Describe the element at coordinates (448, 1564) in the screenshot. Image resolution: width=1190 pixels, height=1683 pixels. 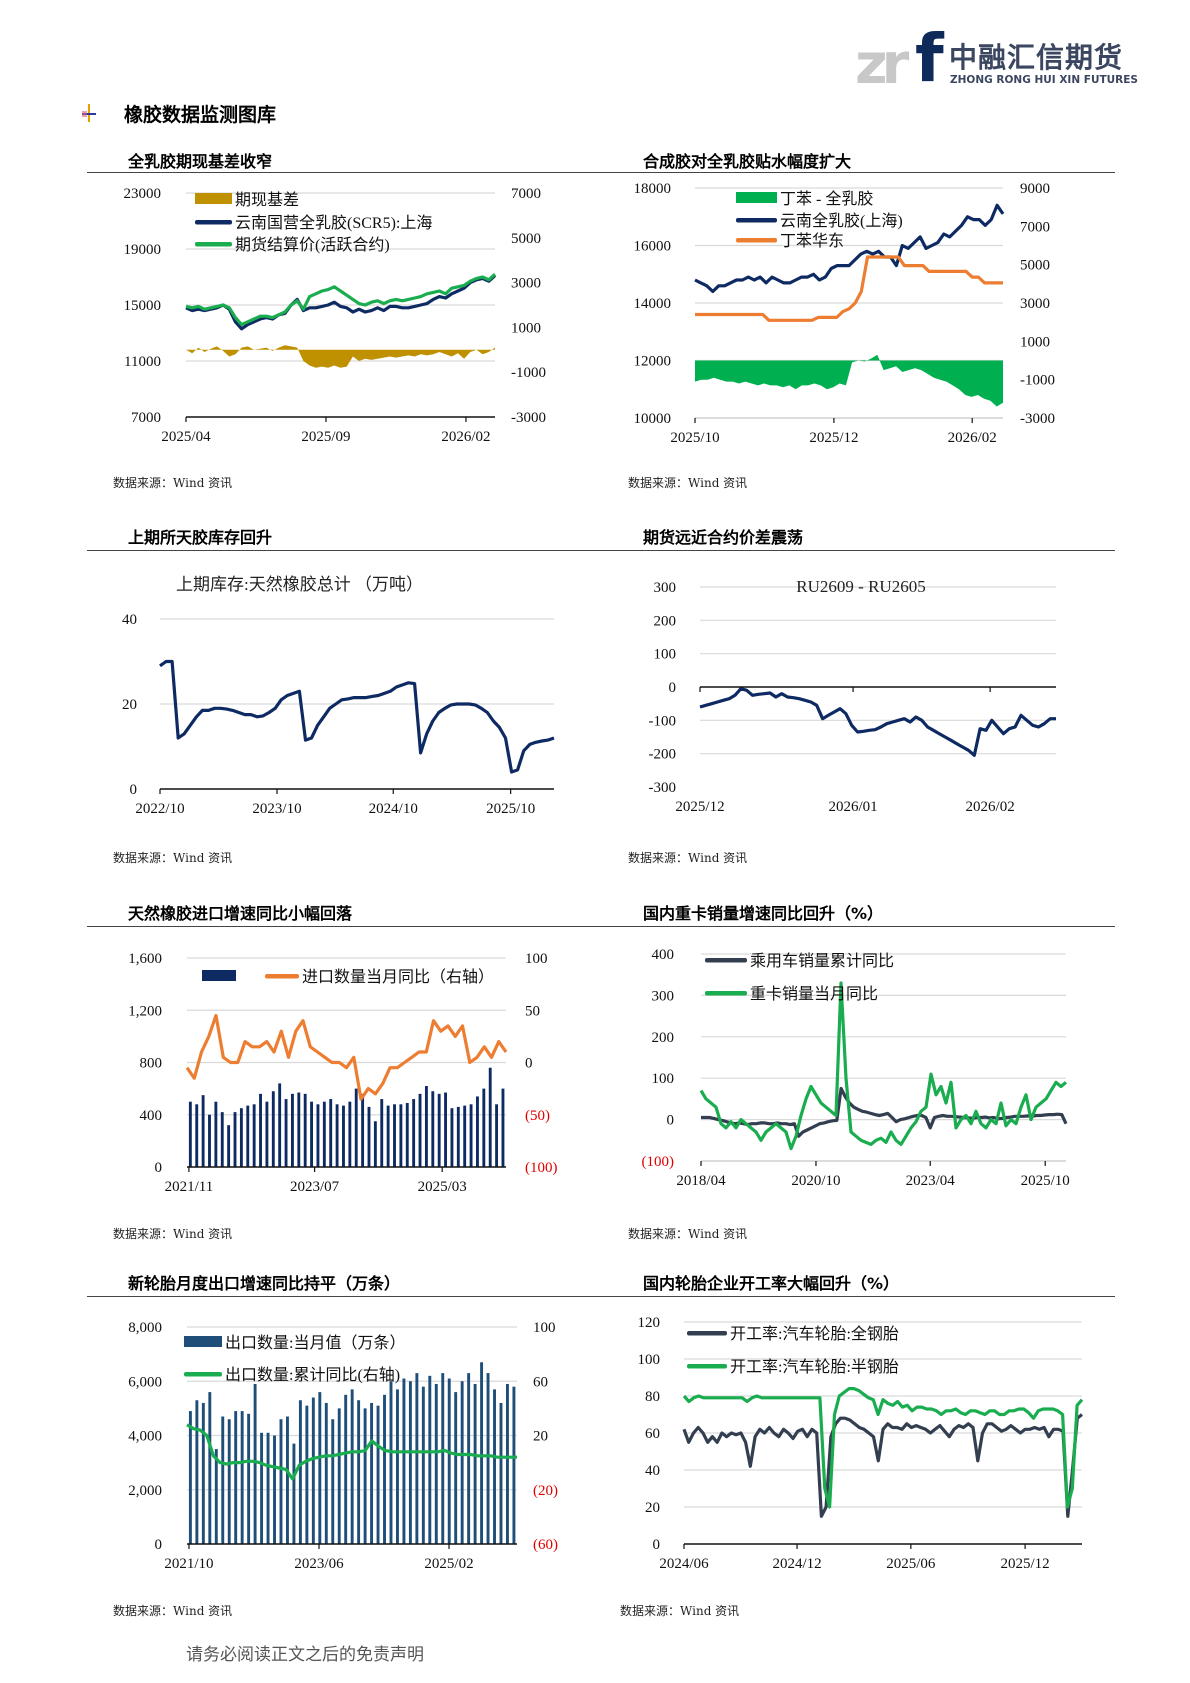
I see `x-tick-label: 2025/02` at that location.